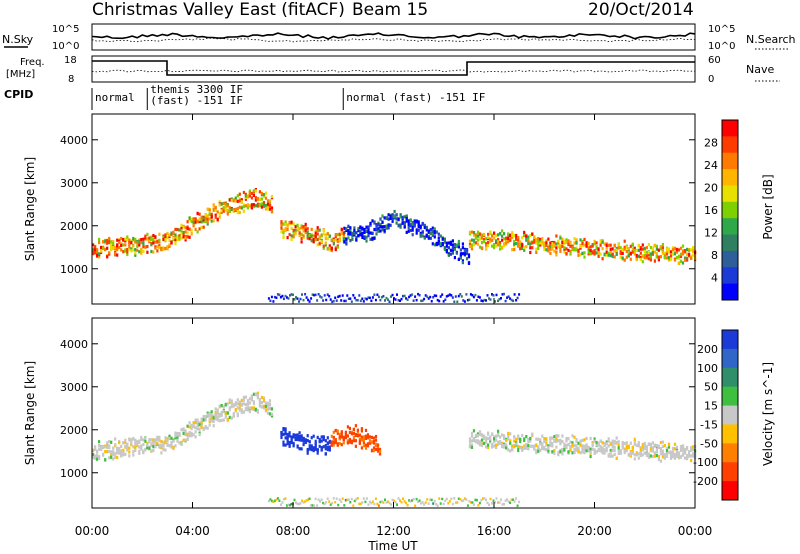  What do you see at coordinates (730, 177) in the screenshot?
I see `colorbar-swatch` at bounding box center [730, 177].